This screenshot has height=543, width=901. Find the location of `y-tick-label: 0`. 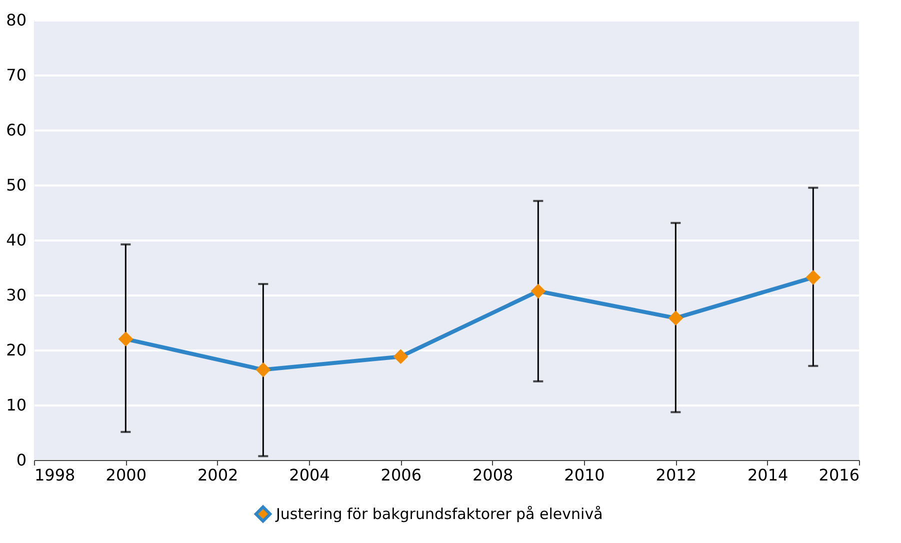

y-tick-label: 0 is located at coordinates (21, 460).